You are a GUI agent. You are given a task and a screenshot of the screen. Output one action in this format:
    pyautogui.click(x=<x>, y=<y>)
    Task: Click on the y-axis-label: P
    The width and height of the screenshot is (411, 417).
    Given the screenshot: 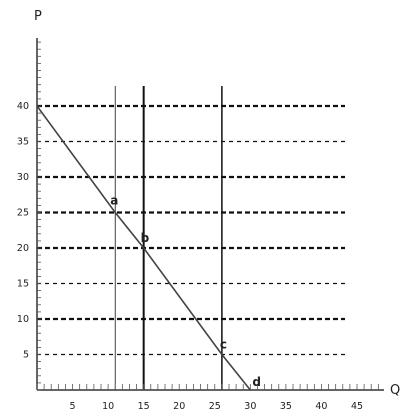 What is the action you would take?
    pyautogui.click(x=38, y=16)
    